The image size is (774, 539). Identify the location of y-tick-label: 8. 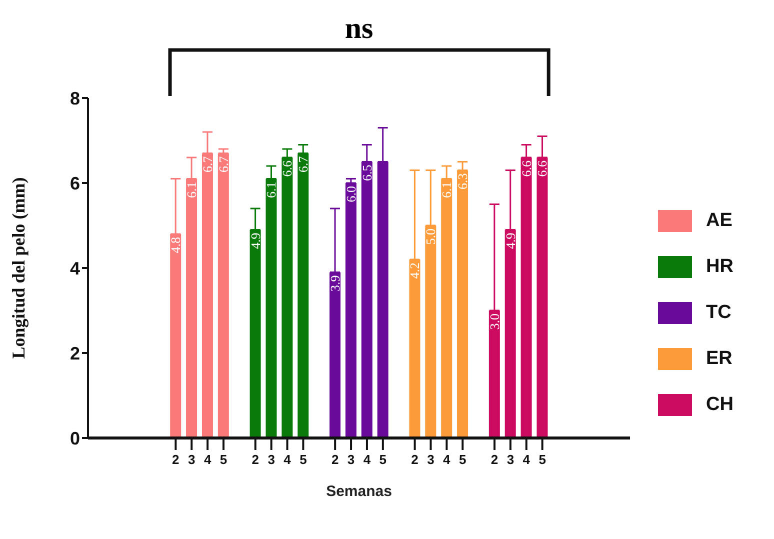
(75, 98).